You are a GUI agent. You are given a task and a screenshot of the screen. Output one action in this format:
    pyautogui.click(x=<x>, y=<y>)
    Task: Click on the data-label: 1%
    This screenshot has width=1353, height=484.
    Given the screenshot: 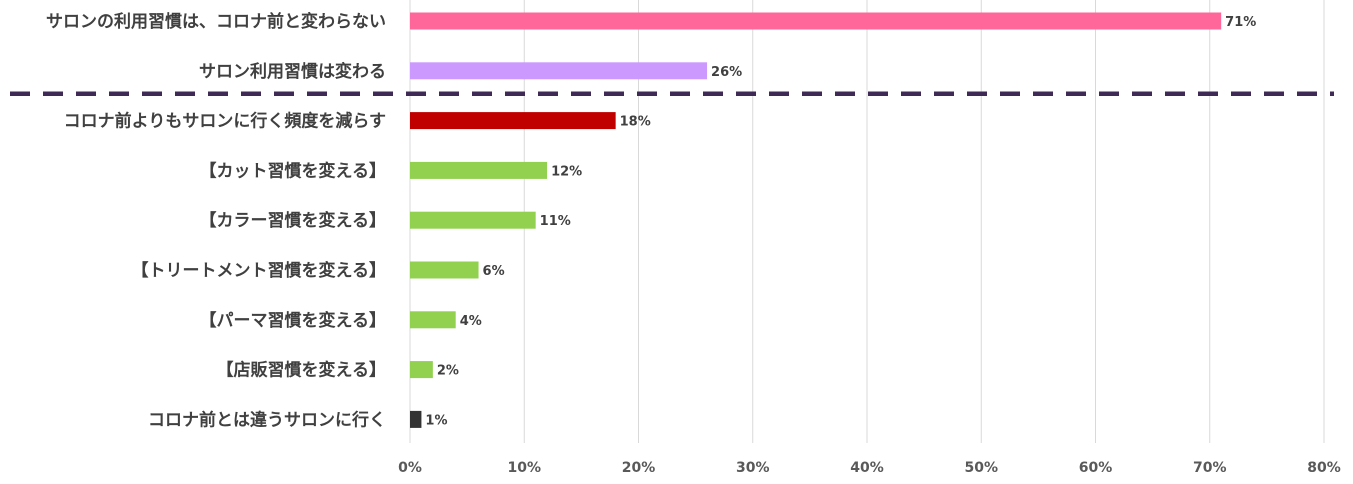 What is the action you would take?
    pyautogui.click(x=436, y=420)
    